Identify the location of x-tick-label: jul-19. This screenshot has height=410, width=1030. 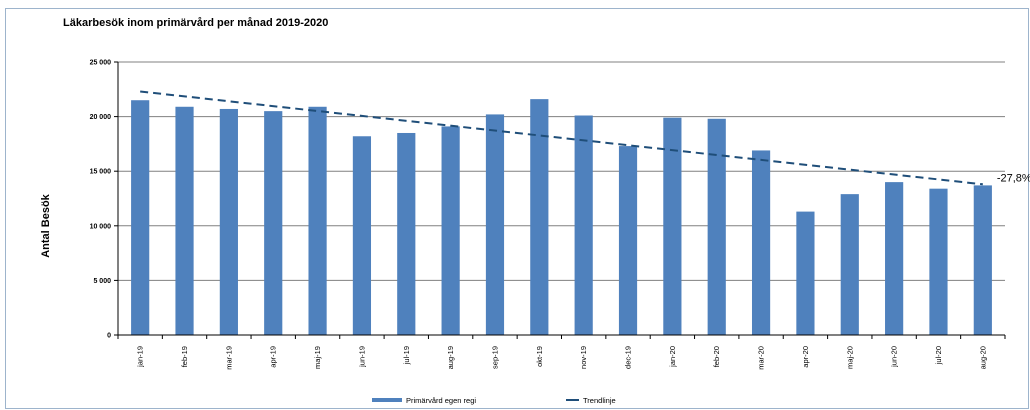
(406, 355).